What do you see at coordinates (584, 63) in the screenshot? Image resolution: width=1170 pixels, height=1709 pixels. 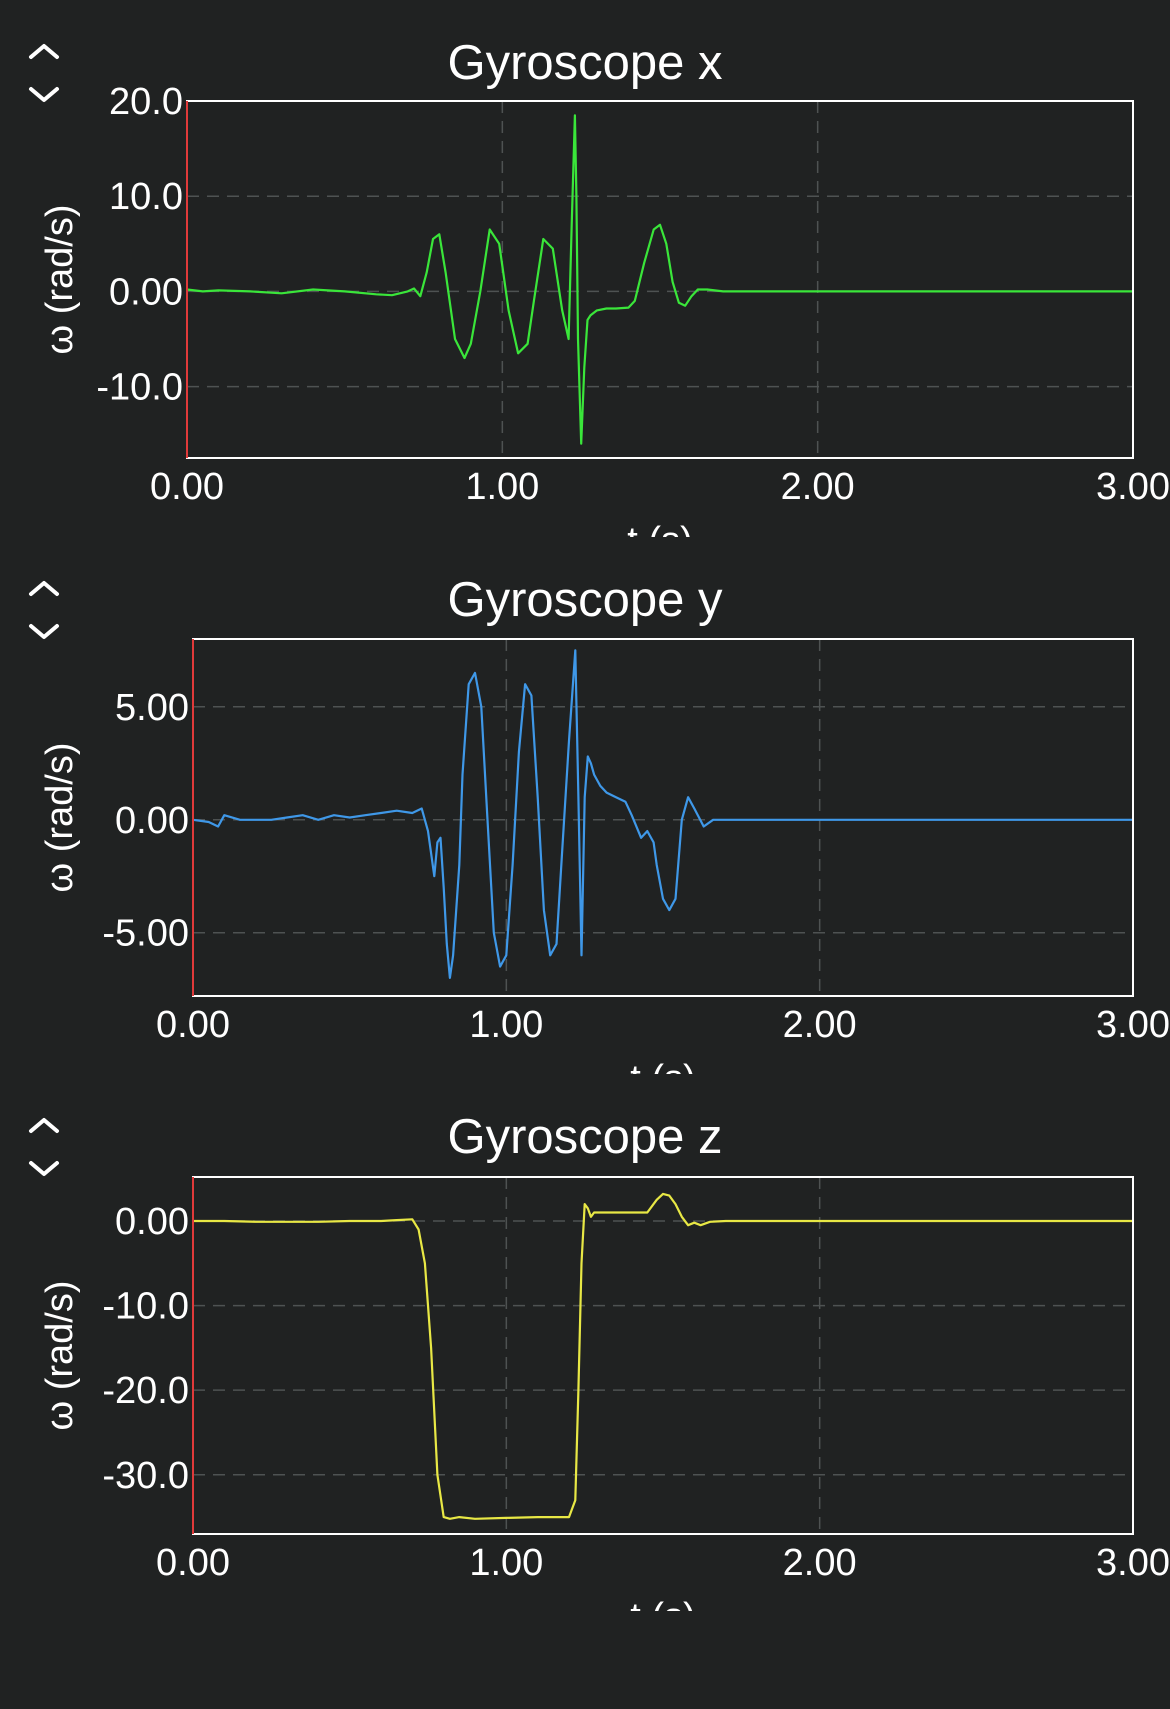 I see `chart-title: Gyroscope x` at bounding box center [584, 63].